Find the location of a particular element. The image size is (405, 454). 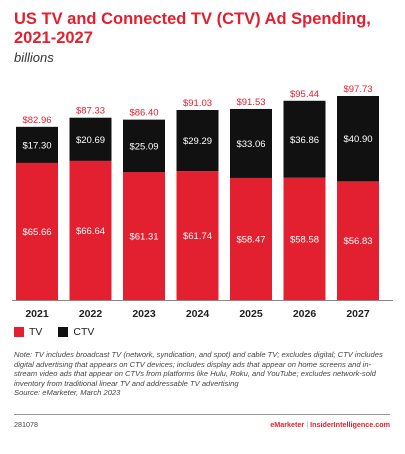

total-label-2022: $87.33 is located at coordinates (90, 111).